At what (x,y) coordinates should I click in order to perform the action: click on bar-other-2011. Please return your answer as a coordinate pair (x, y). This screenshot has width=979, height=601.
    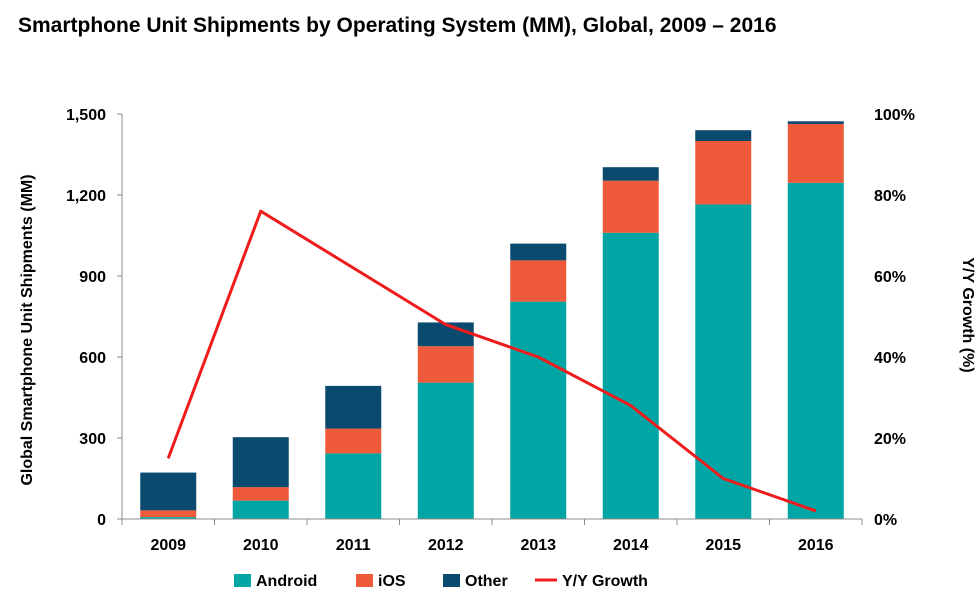
    Looking at the image, I should click on (353, 407).